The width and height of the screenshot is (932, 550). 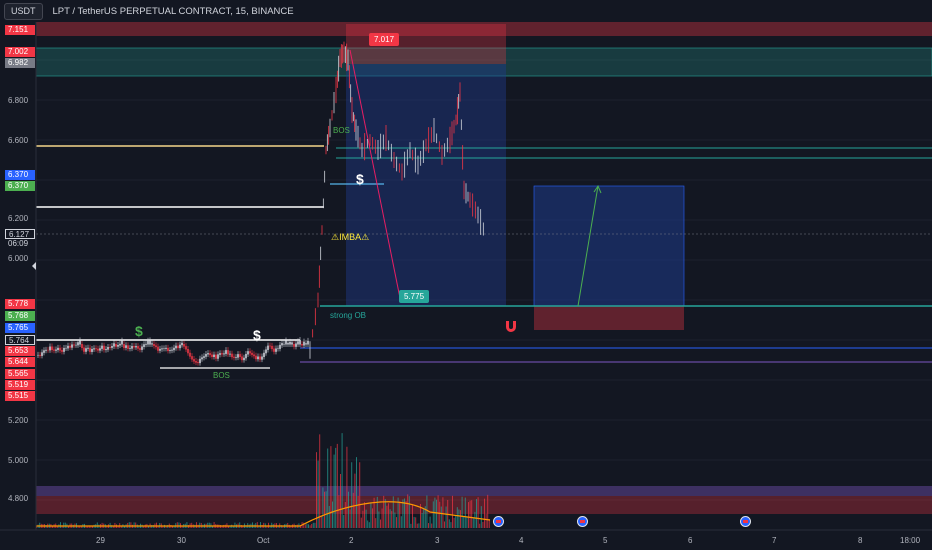 What do you see at coordinates (774, 540) in the screenshot?
I see `time-axis-label: 7` at bounding box center [774, 540].